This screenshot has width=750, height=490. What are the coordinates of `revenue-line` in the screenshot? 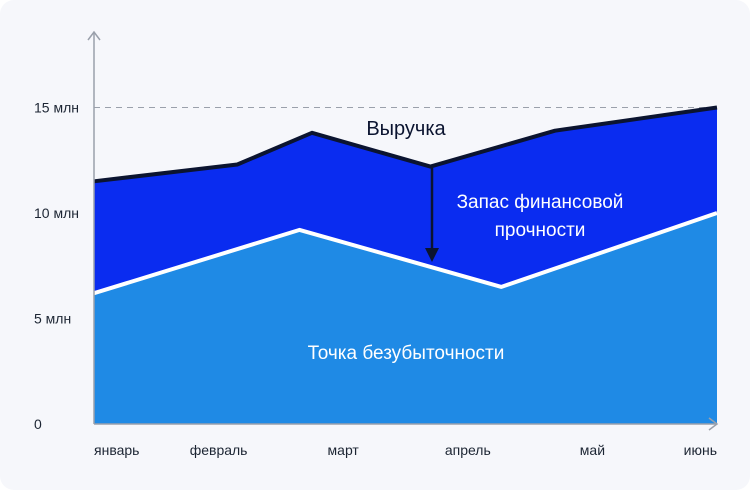 It's located at (405, 144).